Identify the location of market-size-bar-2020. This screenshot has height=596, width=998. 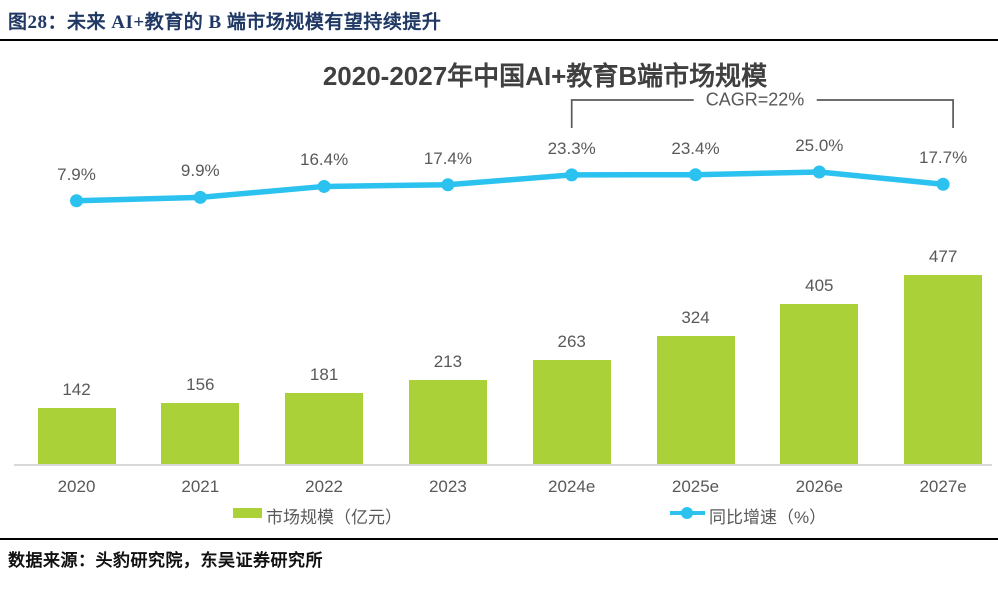
(76, 436).